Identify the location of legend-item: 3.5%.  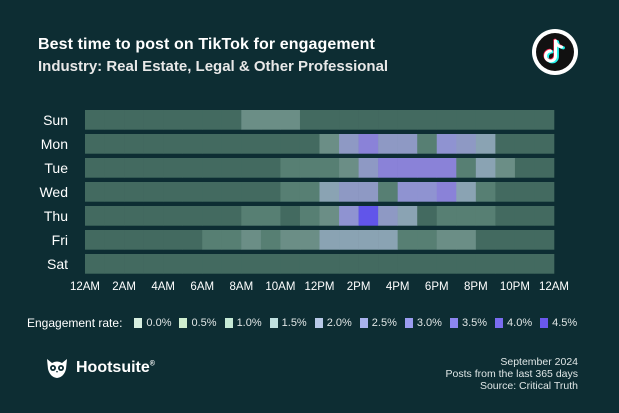
(468, 323).